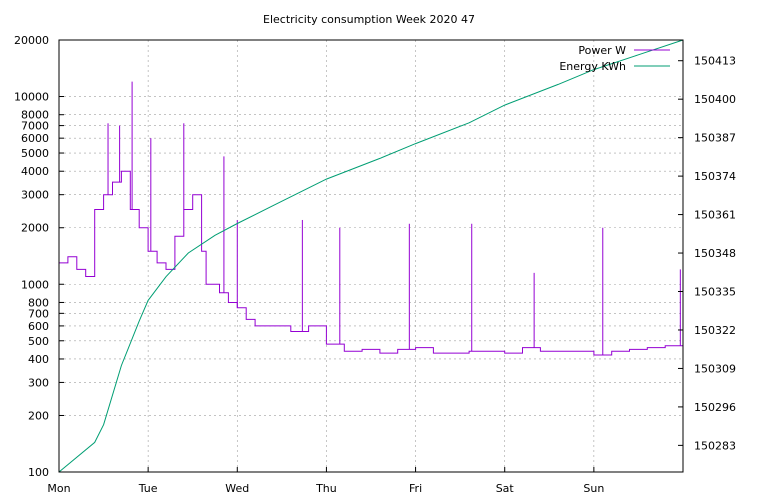 Image resolution: width=768 pixels, height=500 pixels. Describe the element at coordinates (715, 176) in the screenshot. I see `y-right-tick-label: 150374` at that location.